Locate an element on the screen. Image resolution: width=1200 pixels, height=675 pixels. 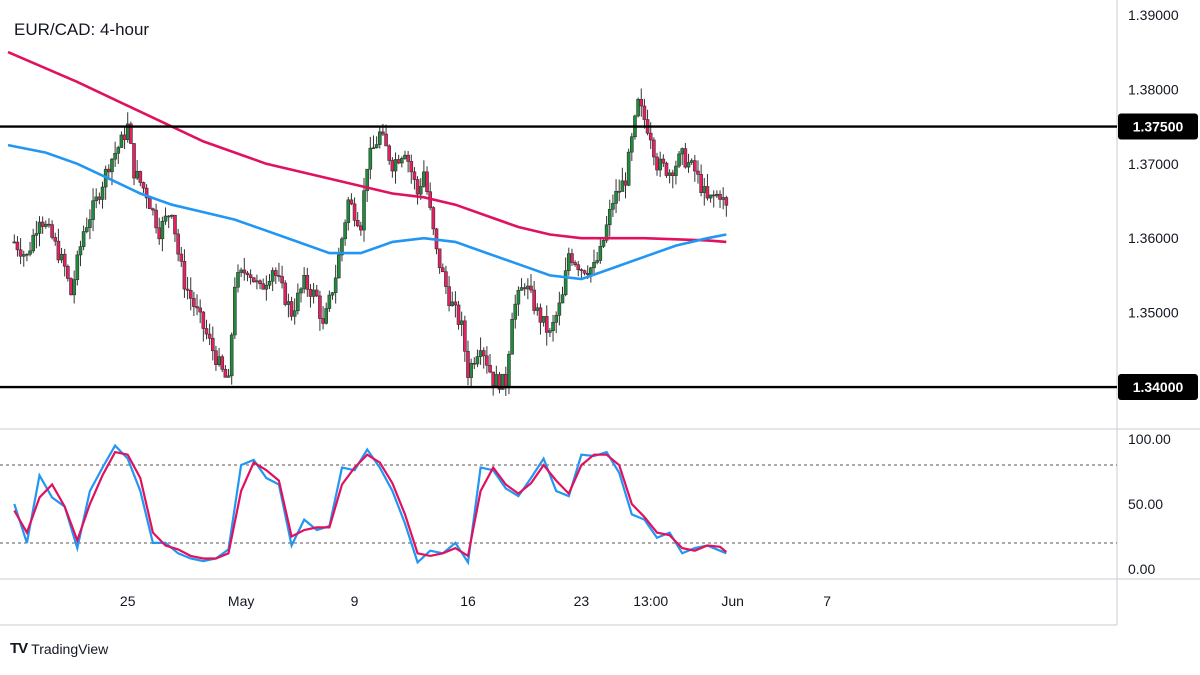
stochastic-k-line is located at coordinates (370, 504).